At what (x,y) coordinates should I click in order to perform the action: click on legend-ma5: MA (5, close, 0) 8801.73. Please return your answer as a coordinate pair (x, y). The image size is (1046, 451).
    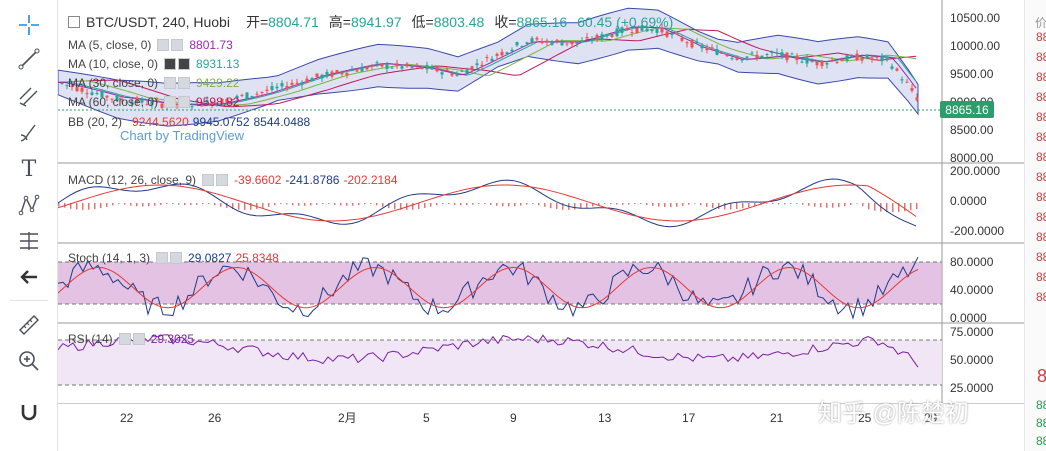
    Looking at the image, I should click on (150, 44).